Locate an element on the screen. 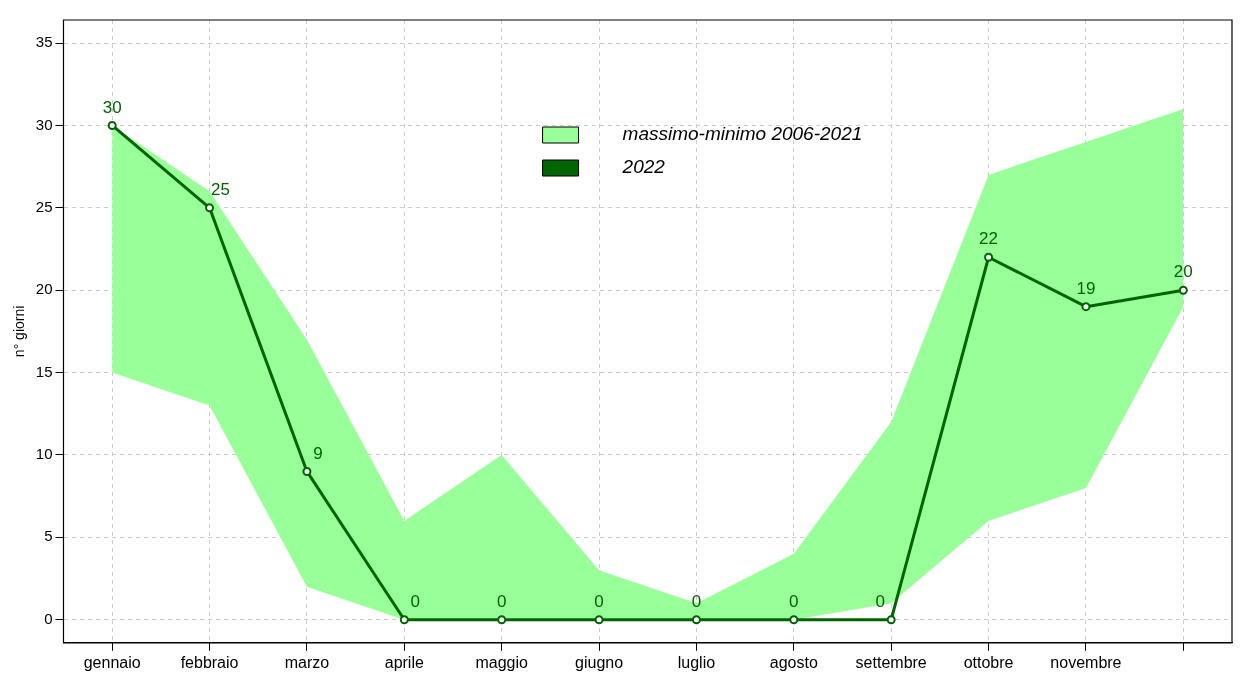 The height and width of the screenshot is (684, 1250). x-tick-label: giugno is located at coordinates (599, 662).